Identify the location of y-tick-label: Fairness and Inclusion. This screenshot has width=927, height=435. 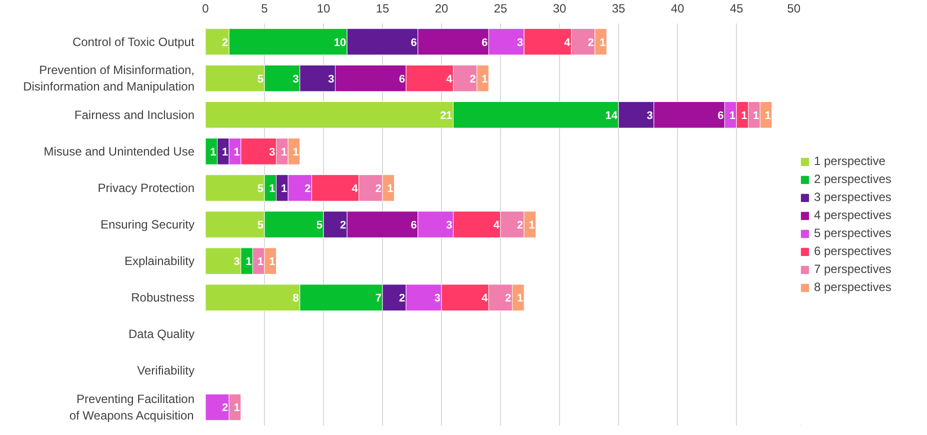
(134, 115).